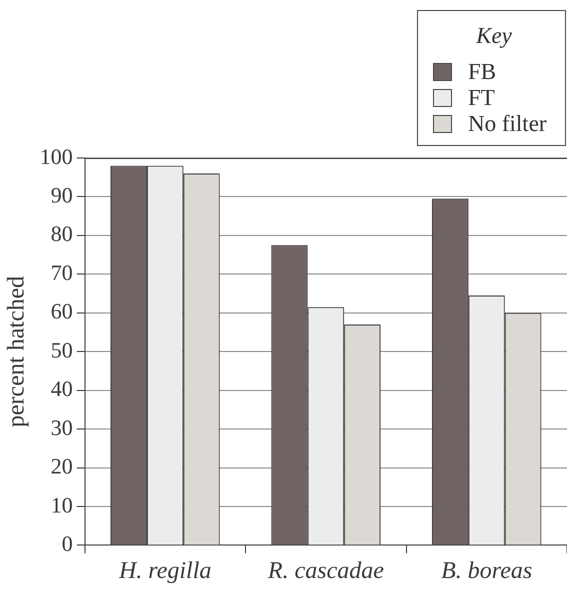  What do you see at coordinates (486, 571) in the screenshot?
I see `x-tick-label: B. boreas` at bounding box center [486, 571].